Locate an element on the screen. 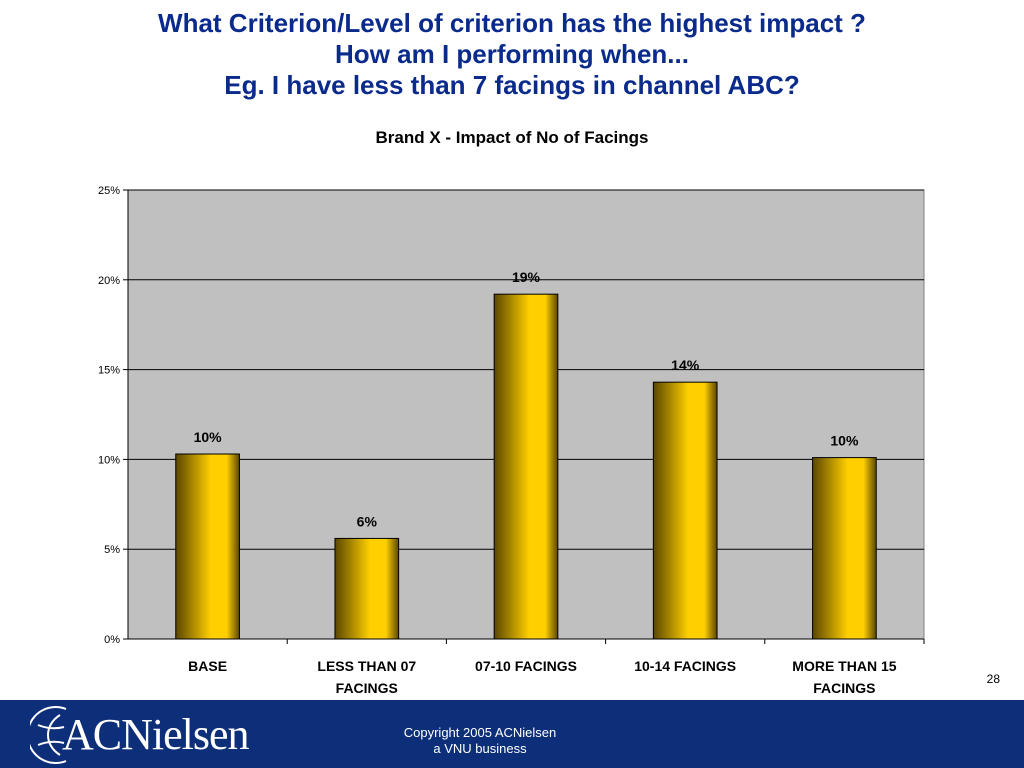 The width and height of the screenshot is (1024, 768). y-tick-label: 20% is located at coordinates (109, 281).